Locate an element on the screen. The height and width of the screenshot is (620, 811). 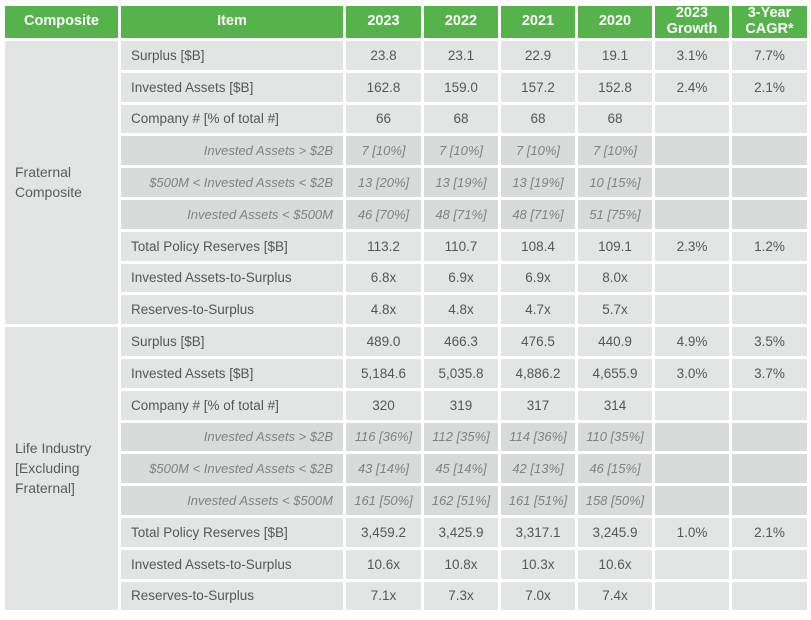
value-cell: 110.7 is located at coordinates (461, 246).